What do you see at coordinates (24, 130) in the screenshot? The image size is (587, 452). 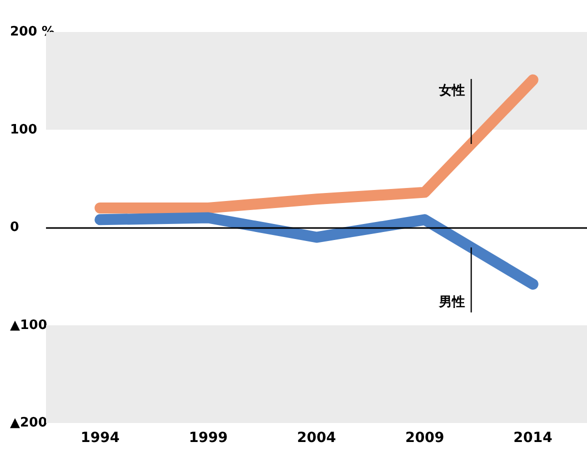 I see `y-tick-label: 100` at bounding box center [24, 130].